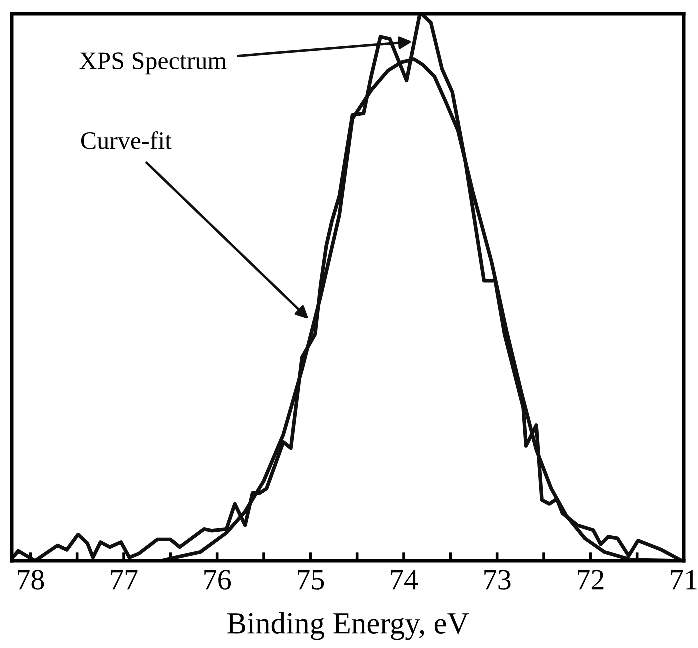  What do you see at coordinates (31, 580) in the screenshot?
I see `x-tick-label: 78` at bounding box center [31, 580].